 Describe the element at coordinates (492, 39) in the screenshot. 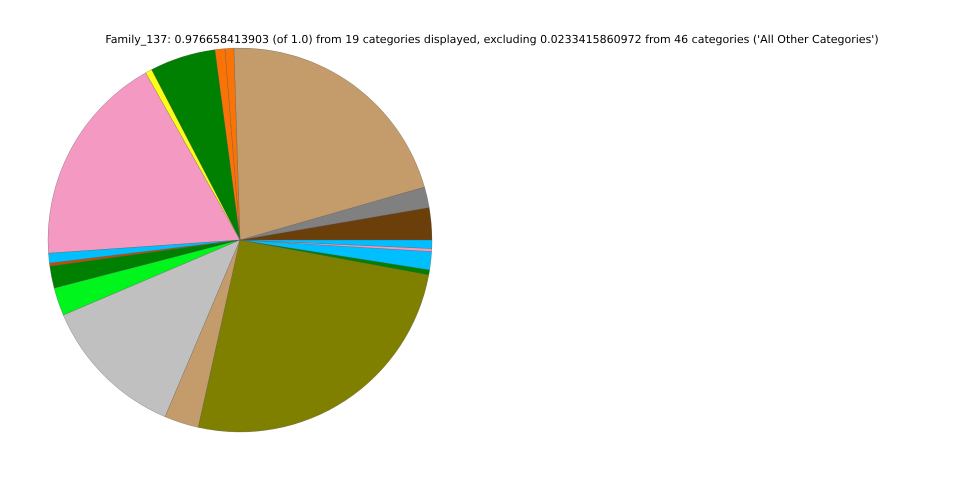

I see `text: Family_137: 0.976658413903 (of 1.0) from 19 categories displayed, excluding 0.0233415860972 from 46 categories ('All Other Categories')` at that location.